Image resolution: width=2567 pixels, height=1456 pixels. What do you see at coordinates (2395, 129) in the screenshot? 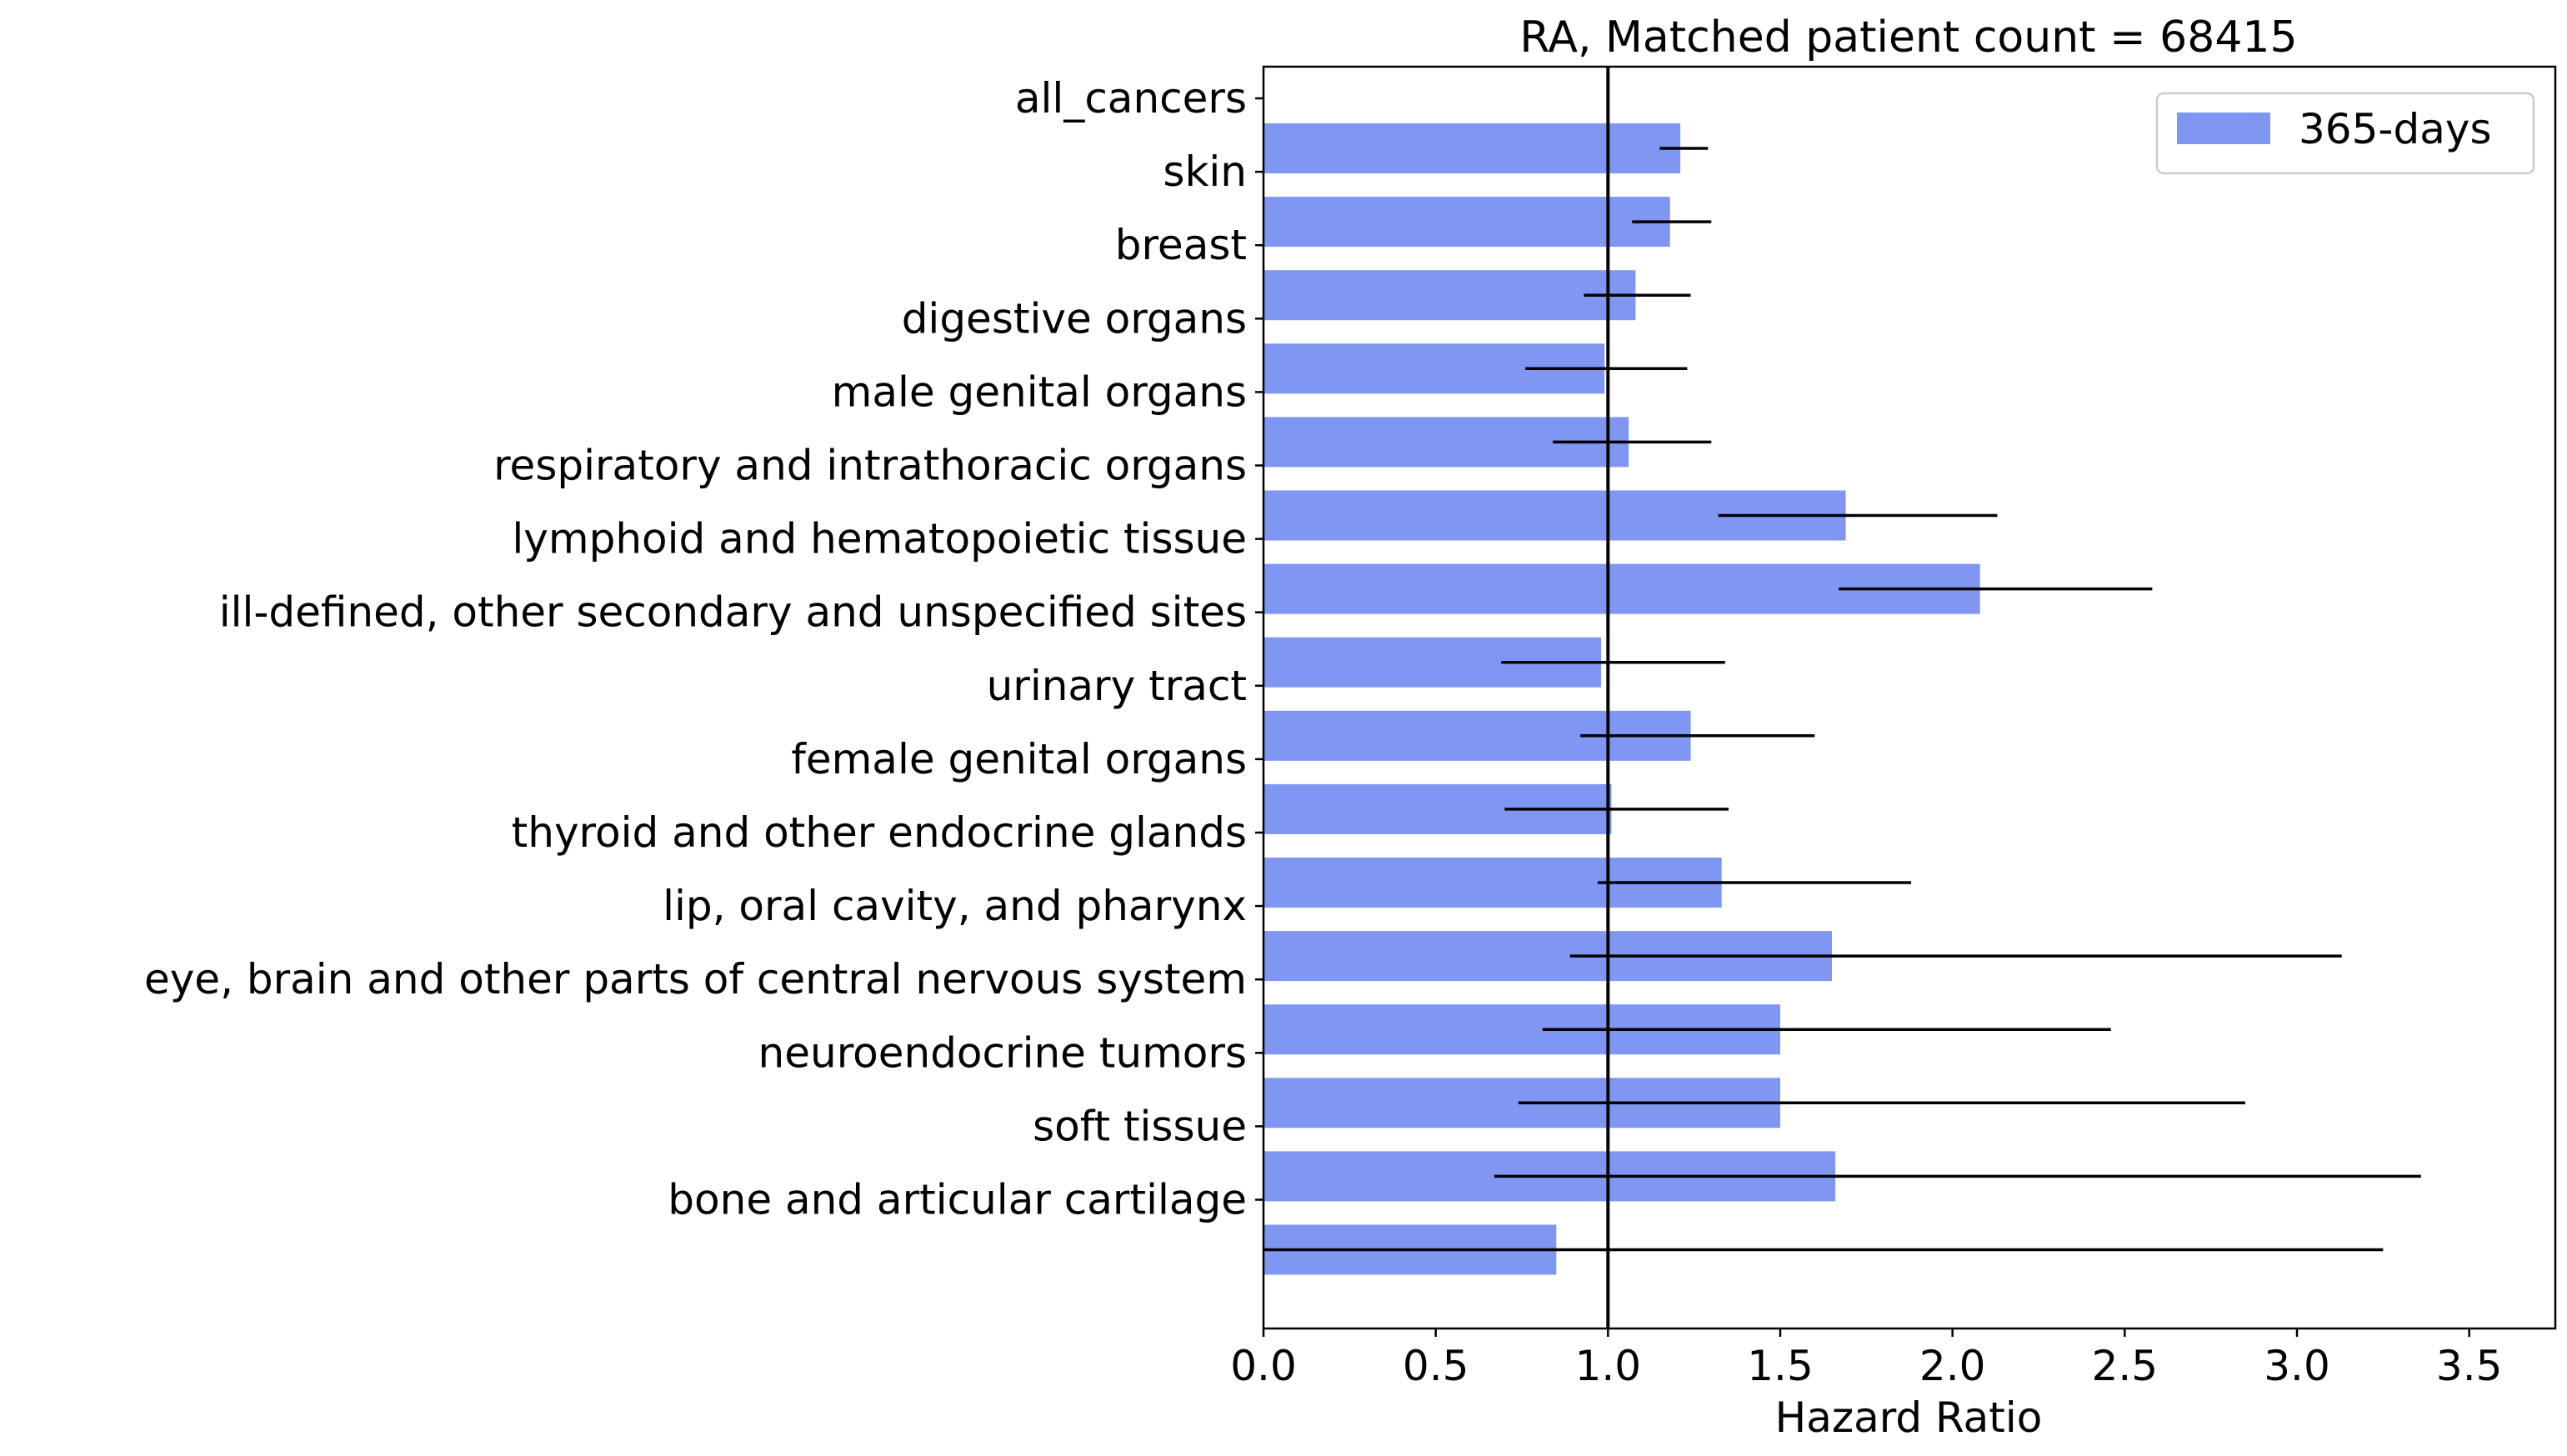
I see `legend-label-365-days: 365-days` at bounding box center [2395, 129].